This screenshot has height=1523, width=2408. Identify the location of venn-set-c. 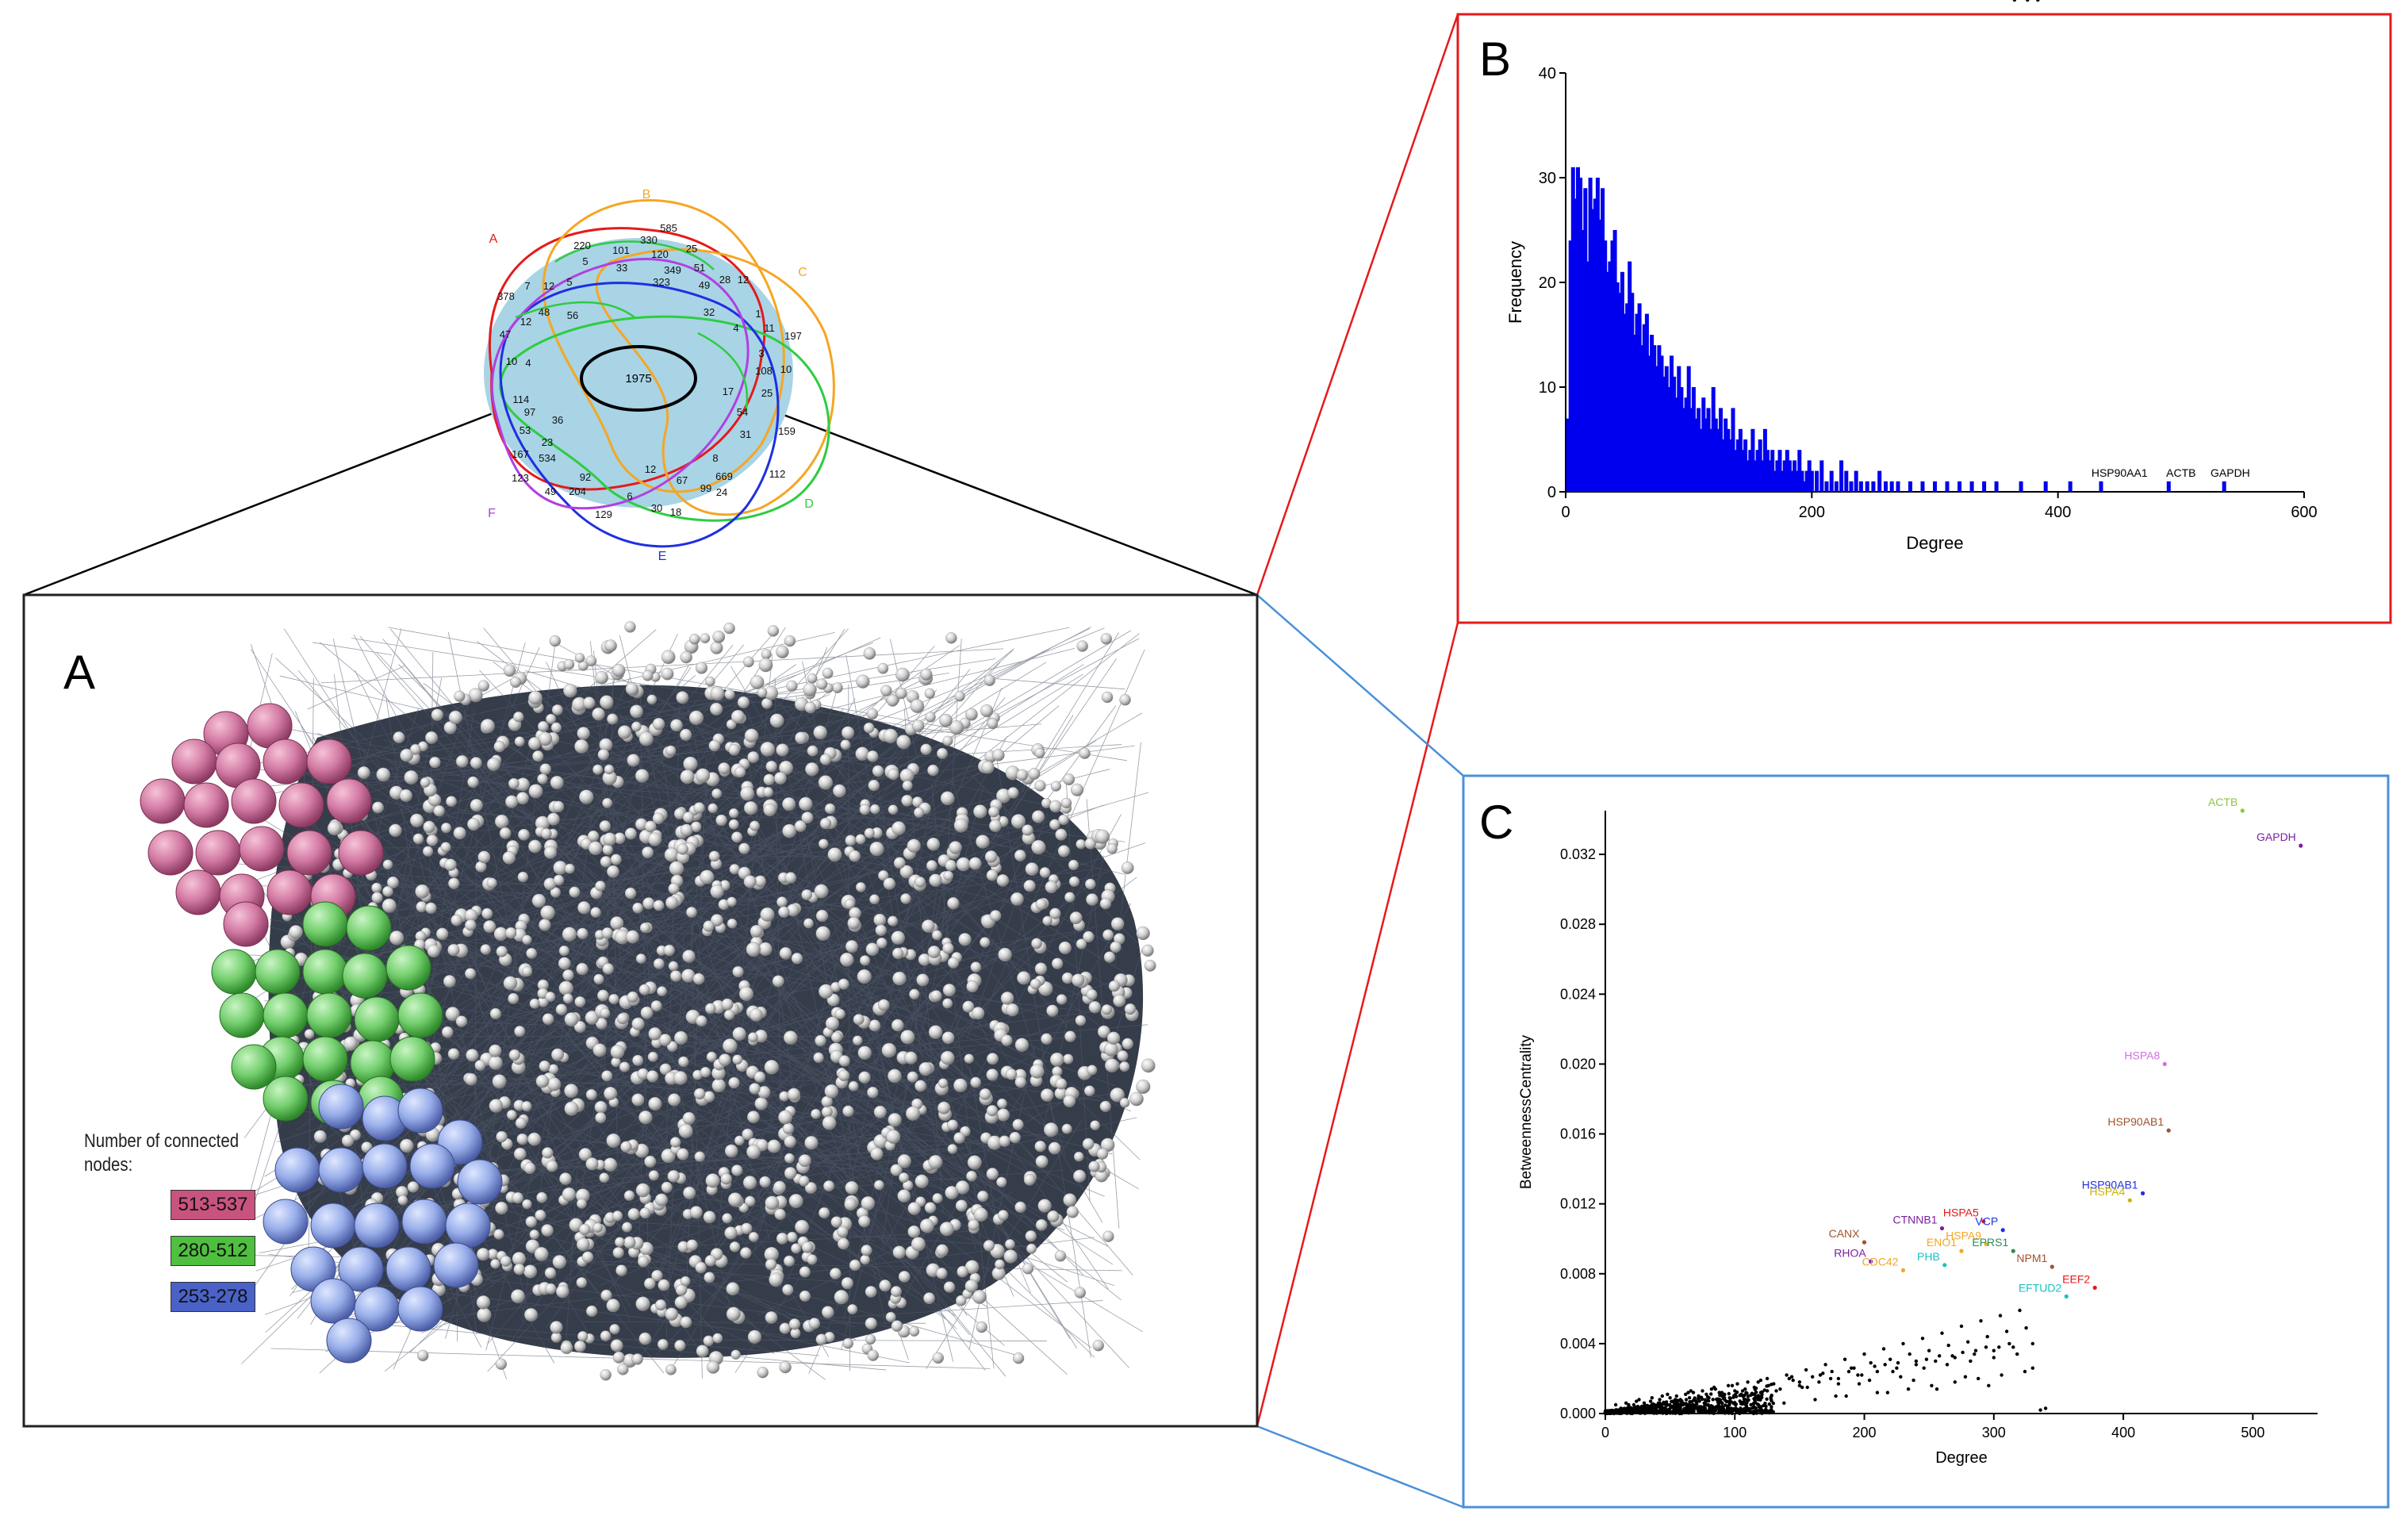
(715, 381).